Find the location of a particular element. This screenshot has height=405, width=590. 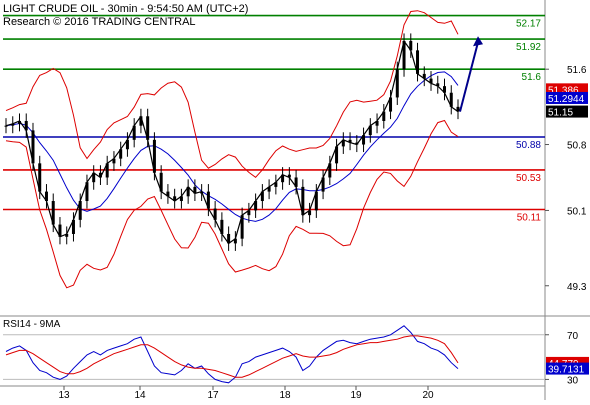

level-label: 51.6 is located at coordinates (532, 77).